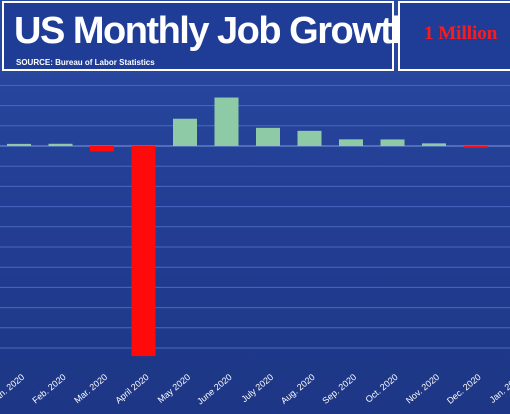 This screenshot has height=414, width=510. Describe the element at coordinates (214, 31) in the screenshot. I see `chart-title: US Monthly Job Growth` at that location.